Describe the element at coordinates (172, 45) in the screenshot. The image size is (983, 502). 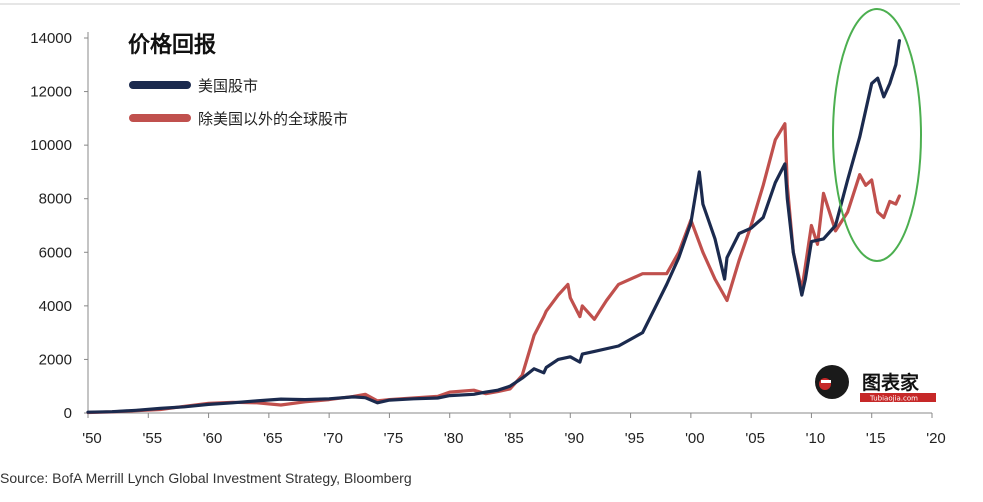
I see `chart-title: 价格回报` at that location.